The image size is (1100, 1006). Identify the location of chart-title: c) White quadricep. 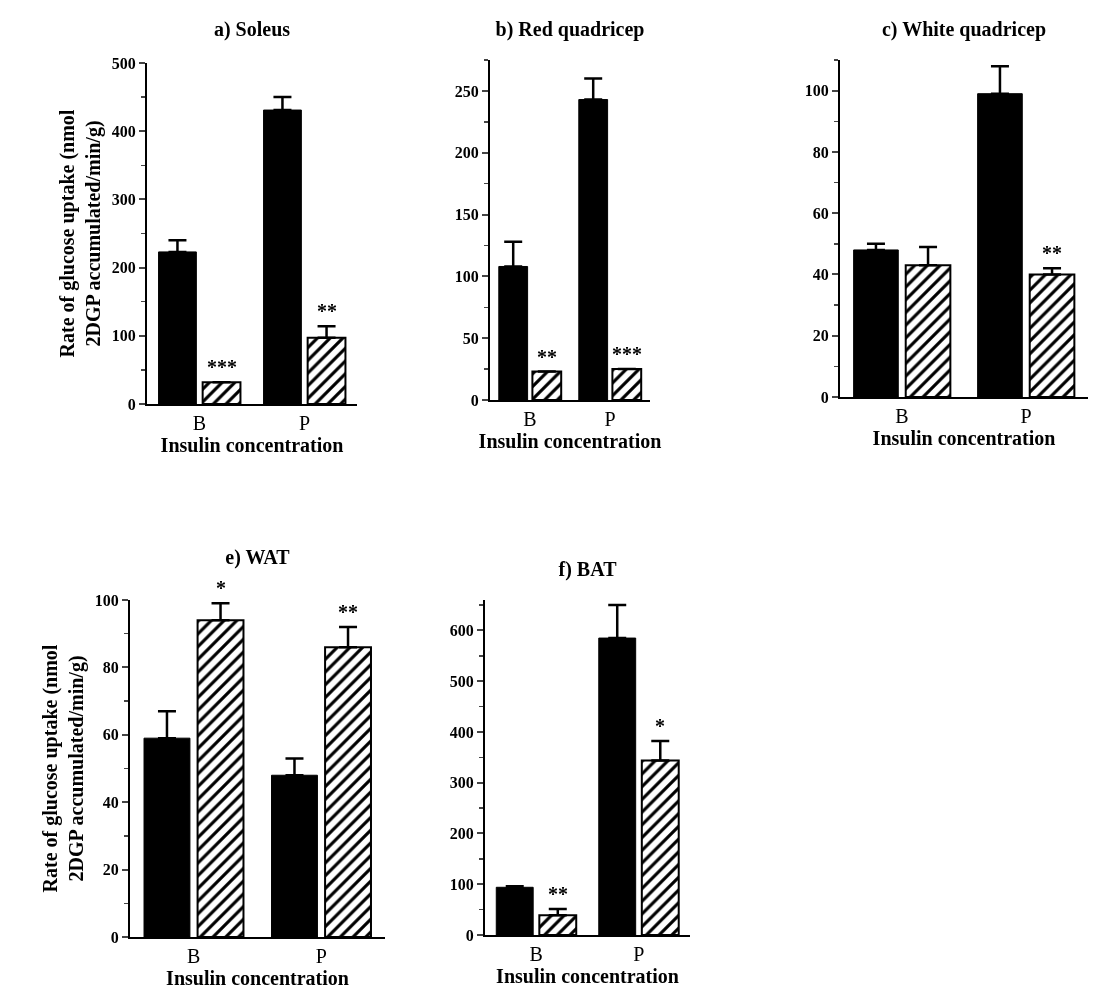
(964, 29).